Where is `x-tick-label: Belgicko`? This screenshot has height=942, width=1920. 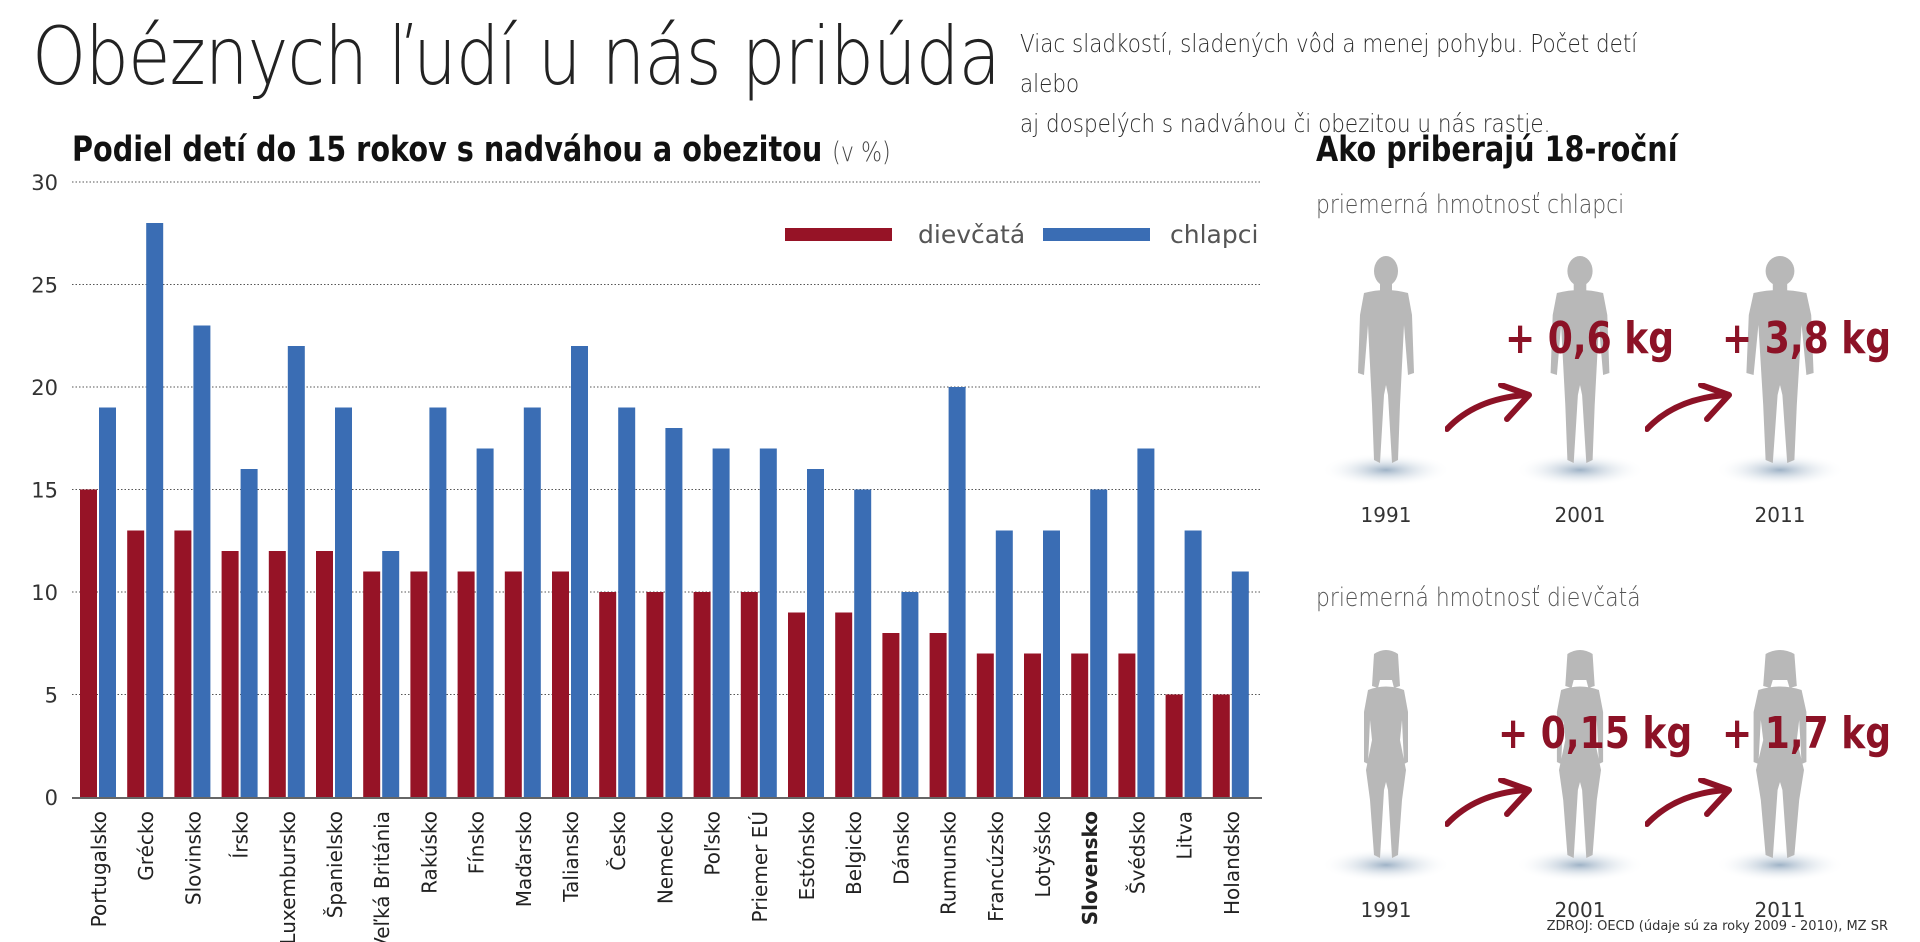 x-tick-label: Belgicko is located at coordinates (854, 853).